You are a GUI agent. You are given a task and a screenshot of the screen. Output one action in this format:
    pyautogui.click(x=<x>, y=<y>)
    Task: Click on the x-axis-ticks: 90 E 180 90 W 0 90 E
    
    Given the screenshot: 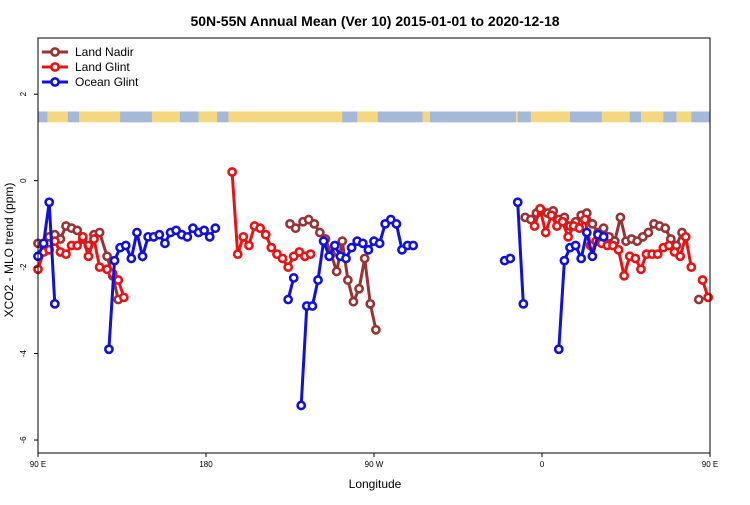 What is the action you would take?
    pyautogui.click(x=374, y=461)
    